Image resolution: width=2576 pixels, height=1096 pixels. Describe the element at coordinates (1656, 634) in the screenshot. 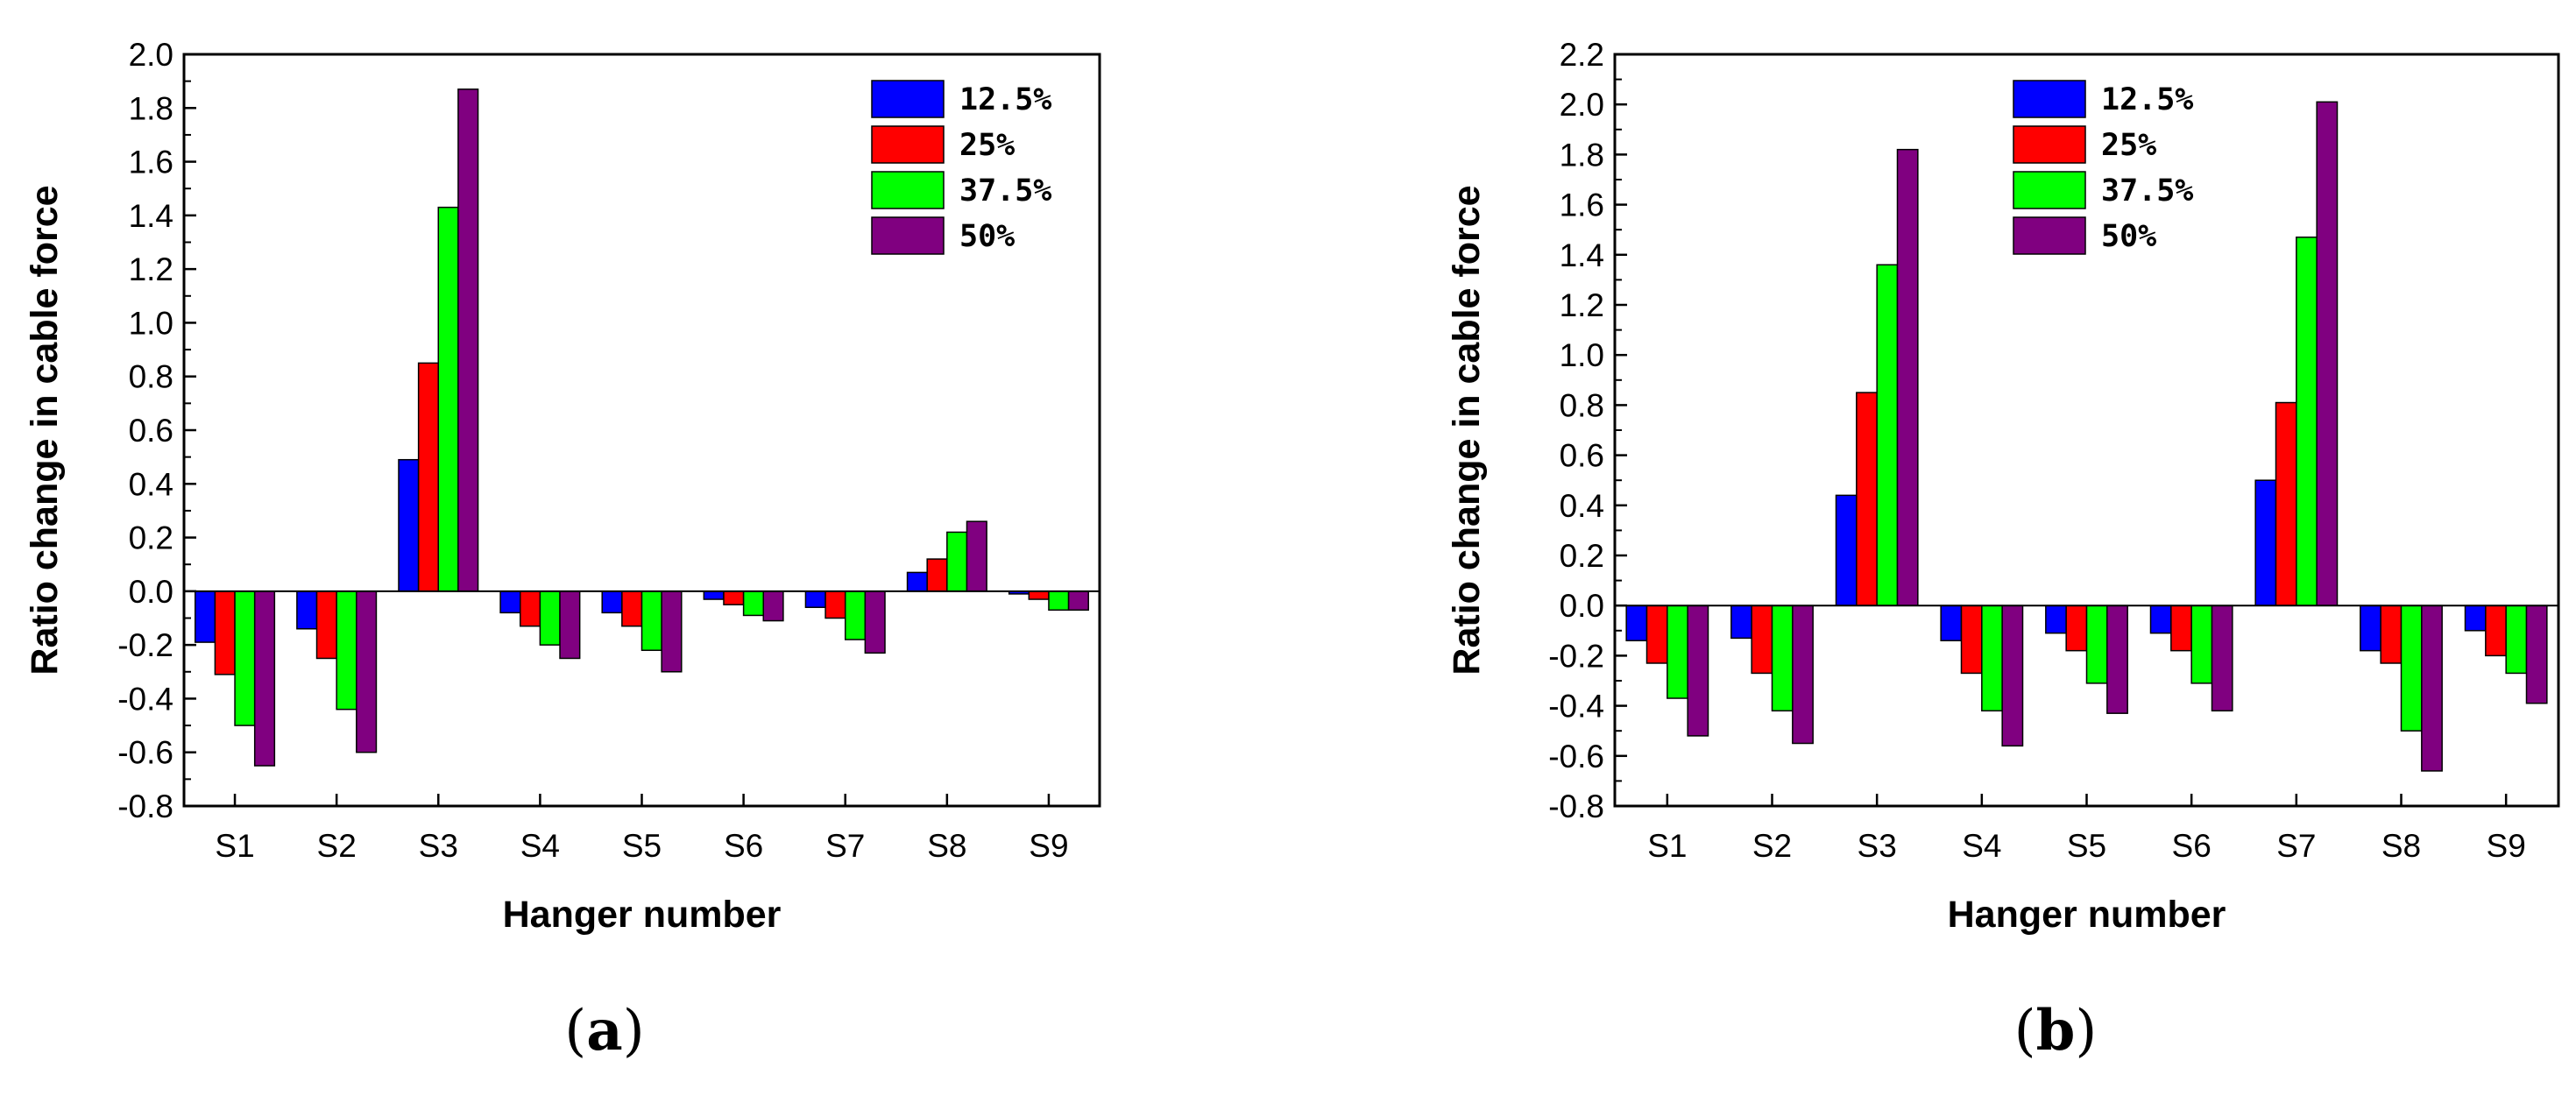

I see `bar-S1-25%` at that location.